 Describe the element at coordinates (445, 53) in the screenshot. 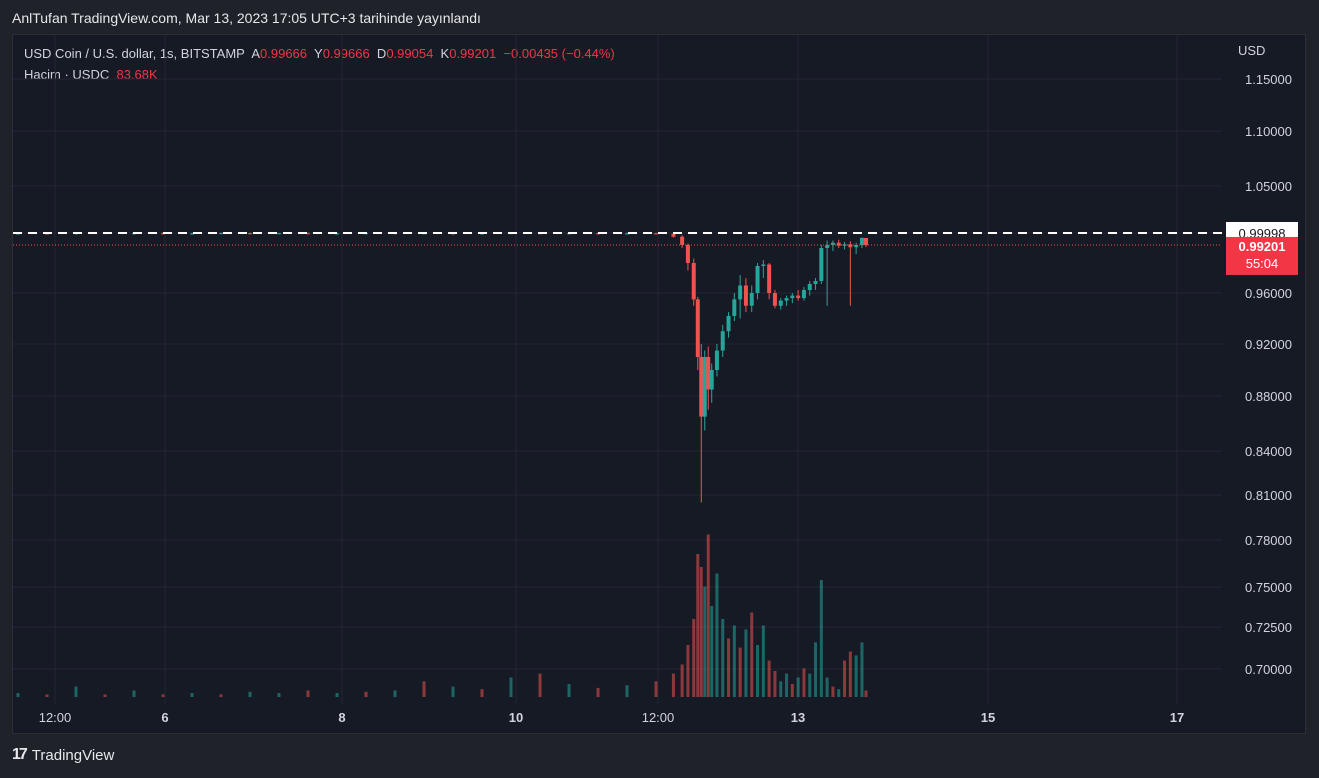

I see `close-label: K` at that location.